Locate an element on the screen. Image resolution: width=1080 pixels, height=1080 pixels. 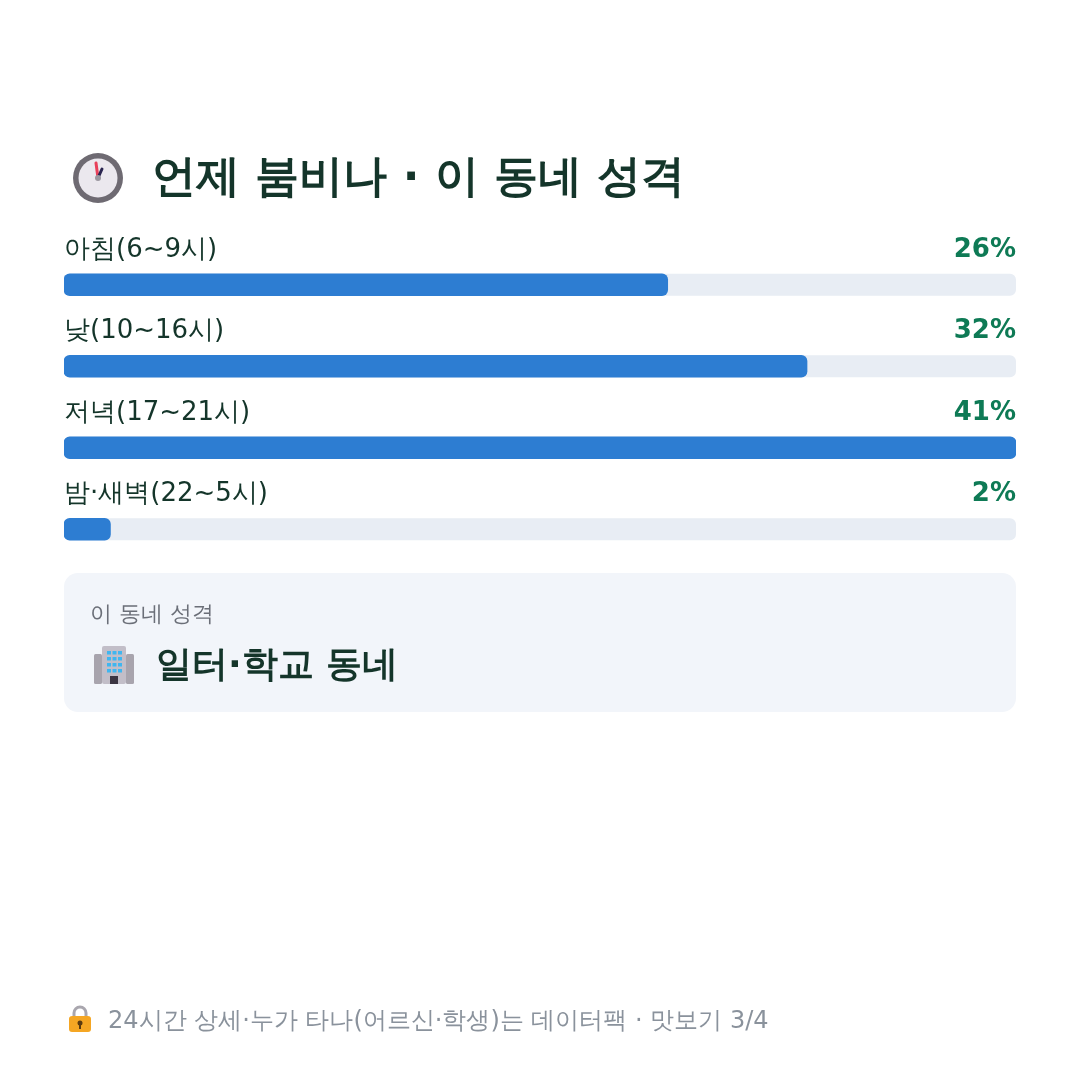
y-tick-label: 저녁(17~21시) is located at coordinates (157, 410).